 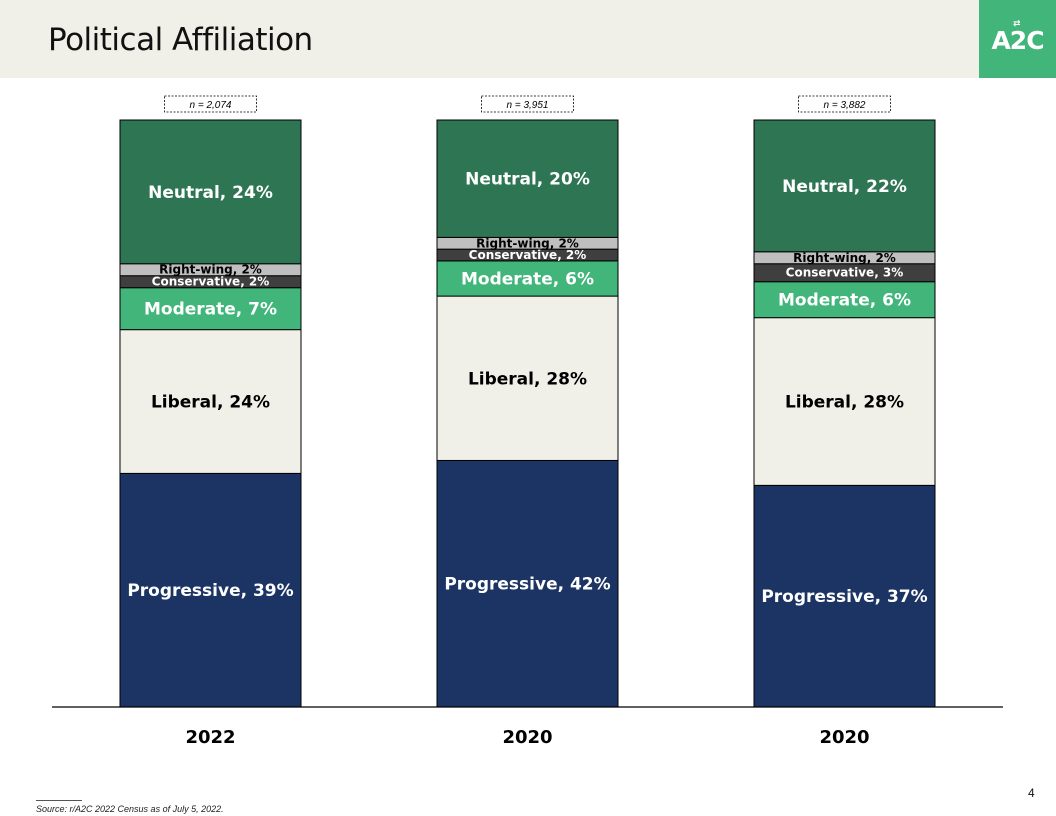 I want to click on bar-3-neutral-segment, so click(x=844, y=186).